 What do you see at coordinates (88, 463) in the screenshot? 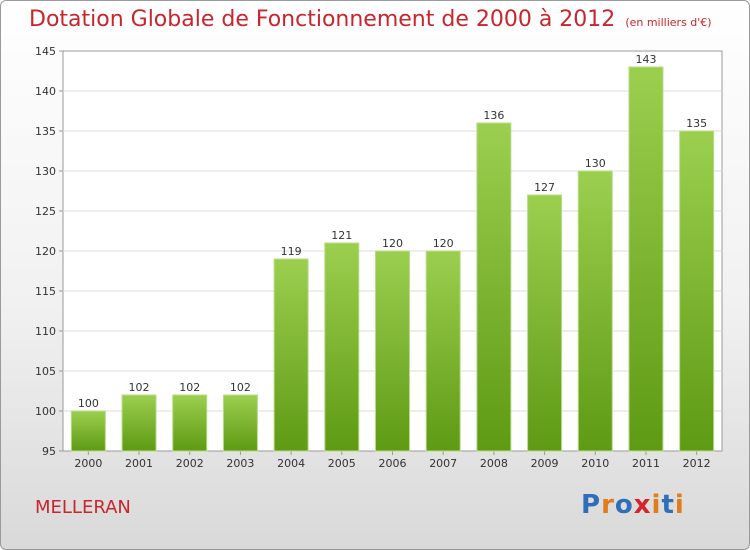
I see `x-tick-label: 2000` at bounding box center [88, 463].